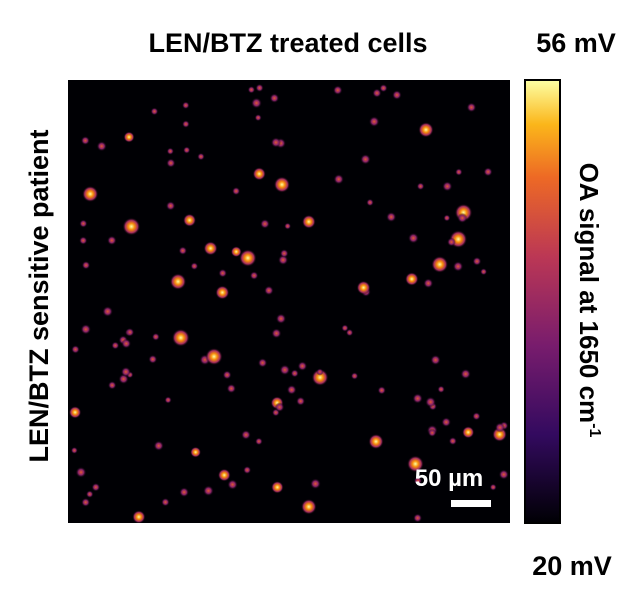 This screenshot has width=640, height=608. Describe the element at coordinates (542, 301) in the screenshot. I see `colorbar` at that location.